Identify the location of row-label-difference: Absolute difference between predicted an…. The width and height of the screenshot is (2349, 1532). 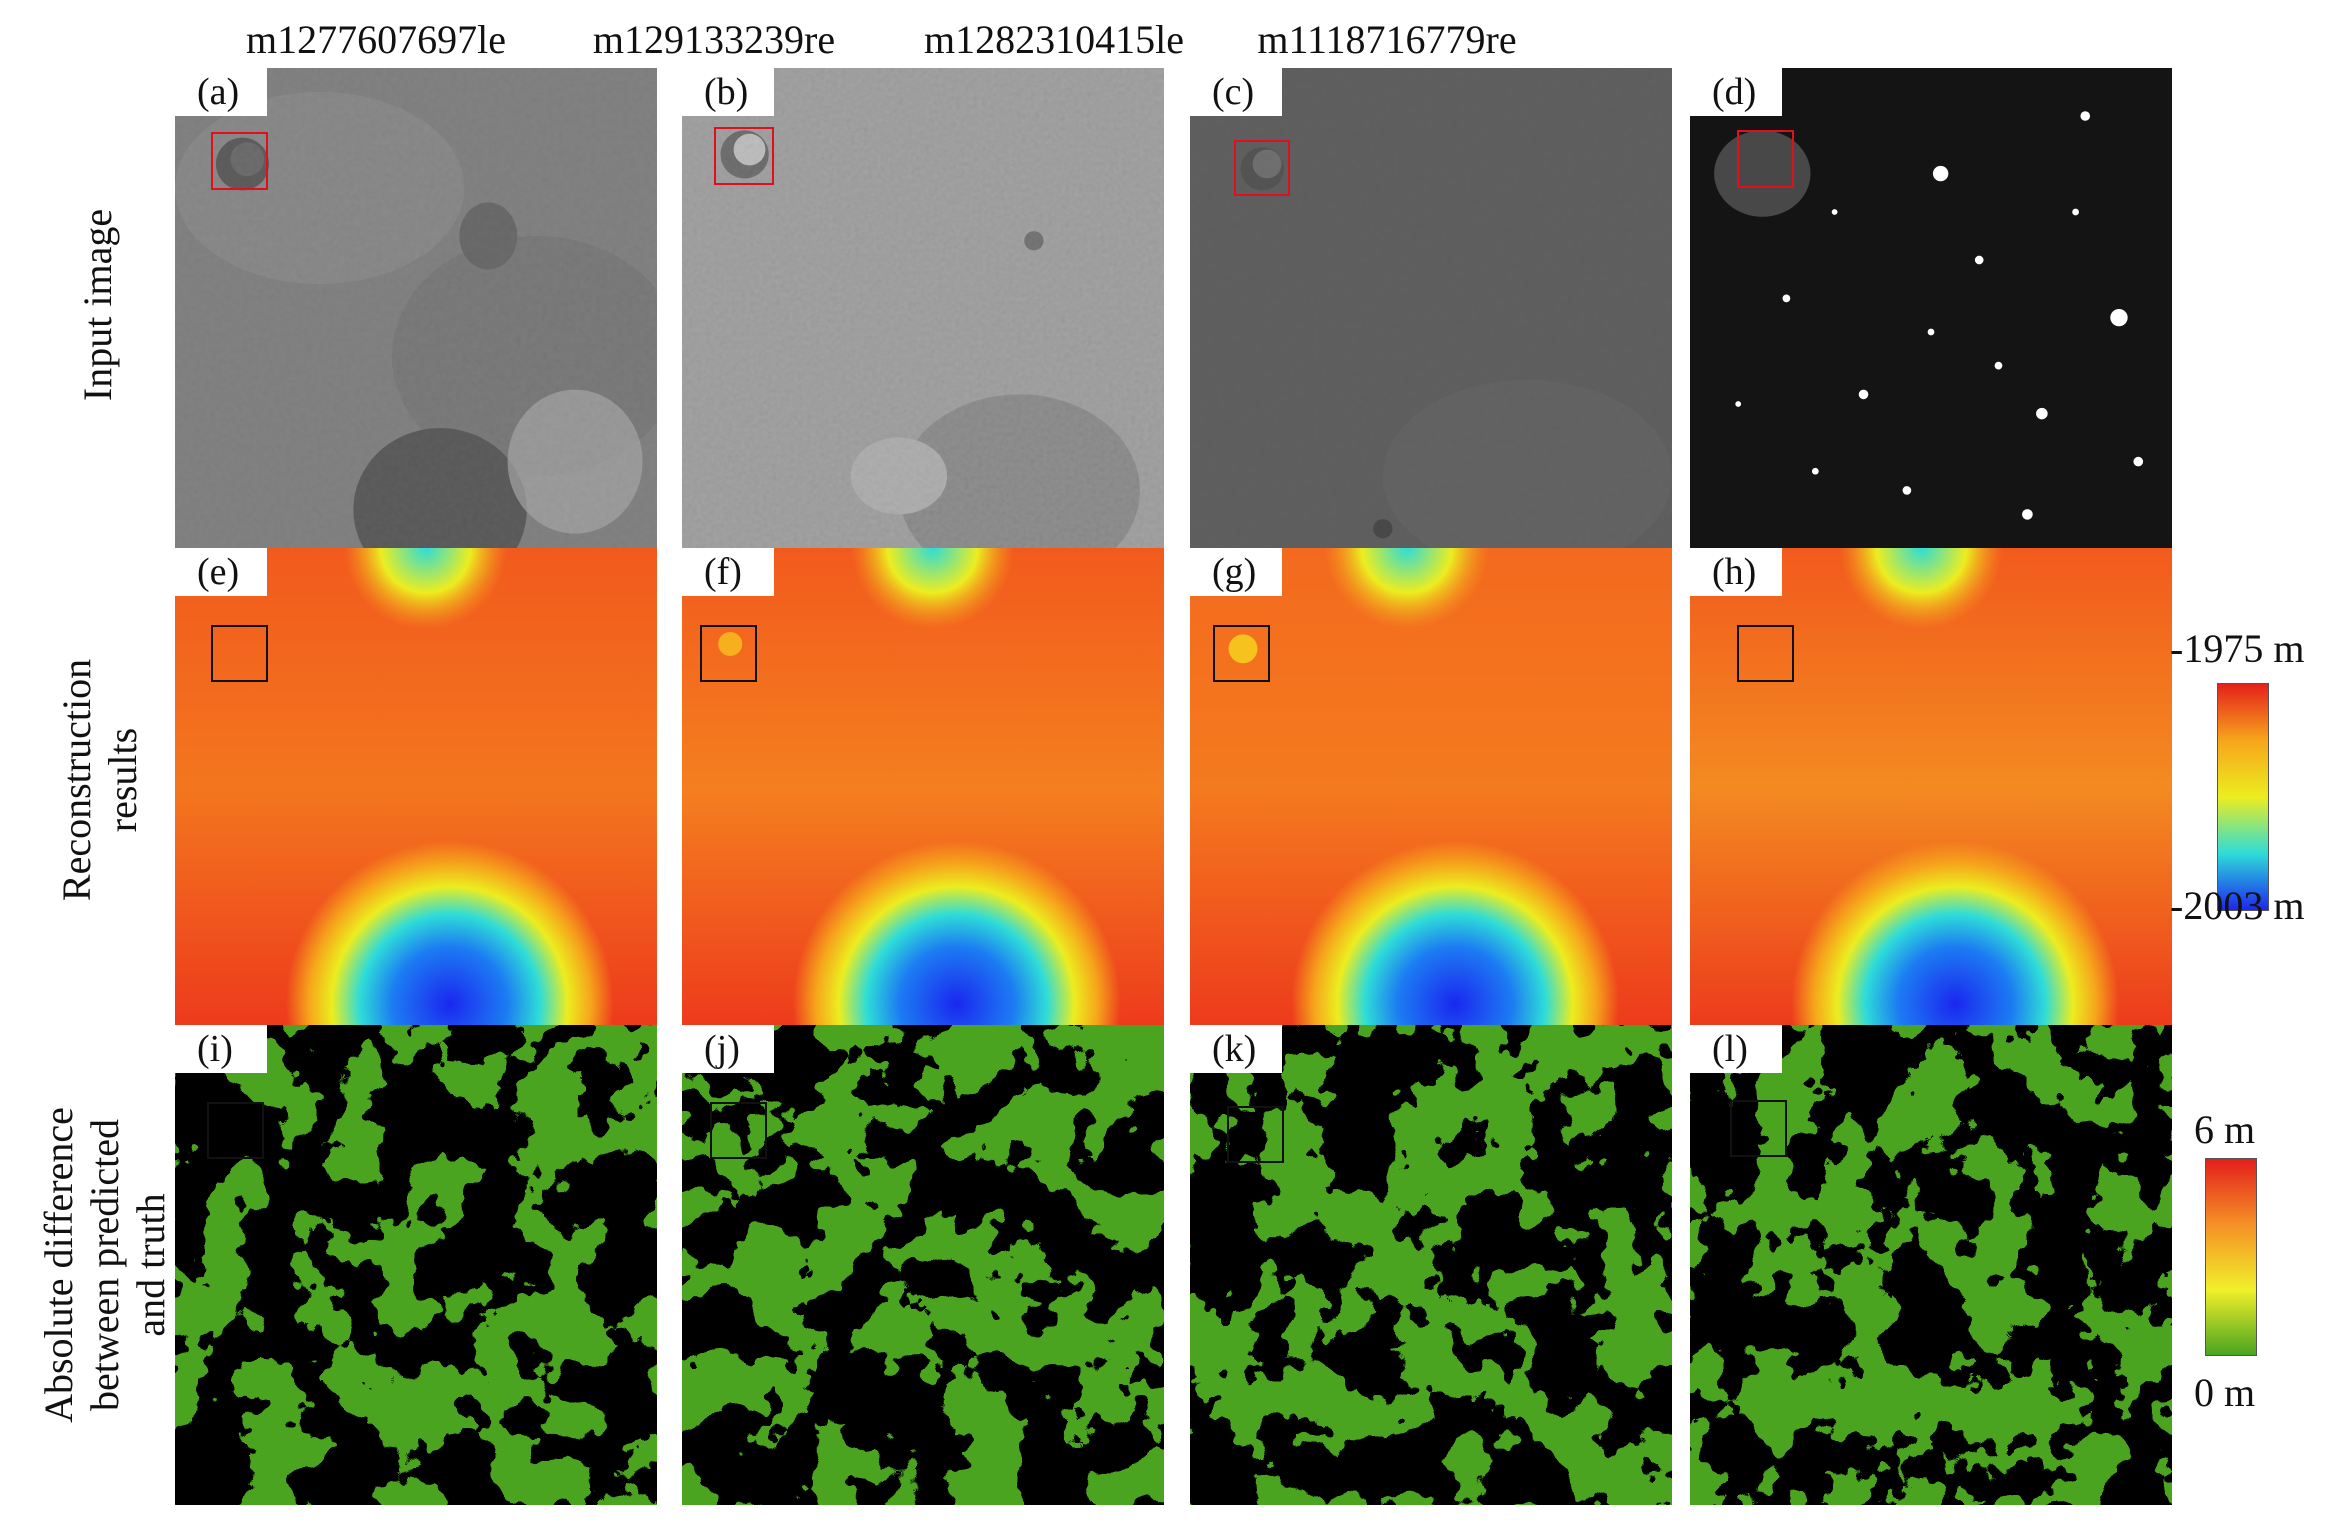
(105, 1265).